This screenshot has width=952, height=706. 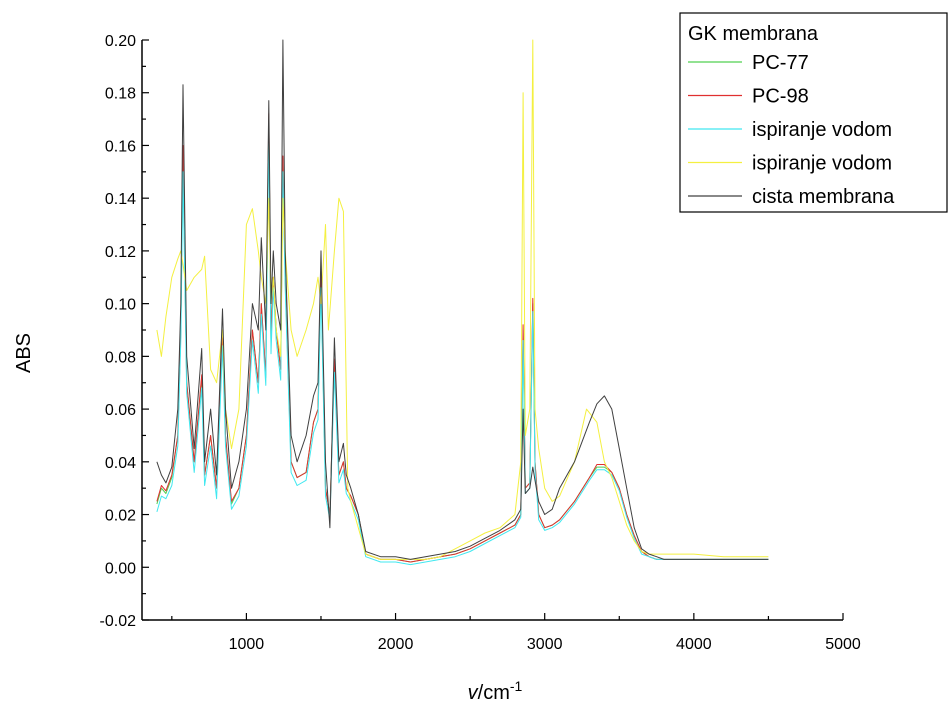 What do you see at coordinates (24, 353) in the screenshot?
I see `y-axis-title: ABS` at bounding box center [24, 353].